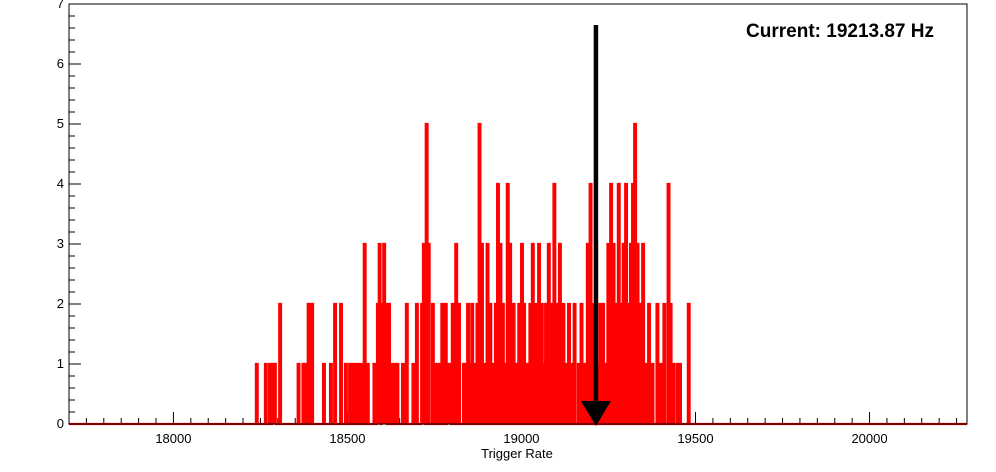 The image size is (996, 472). I want to click on current-rate-arrow-head, so click(595, 413).